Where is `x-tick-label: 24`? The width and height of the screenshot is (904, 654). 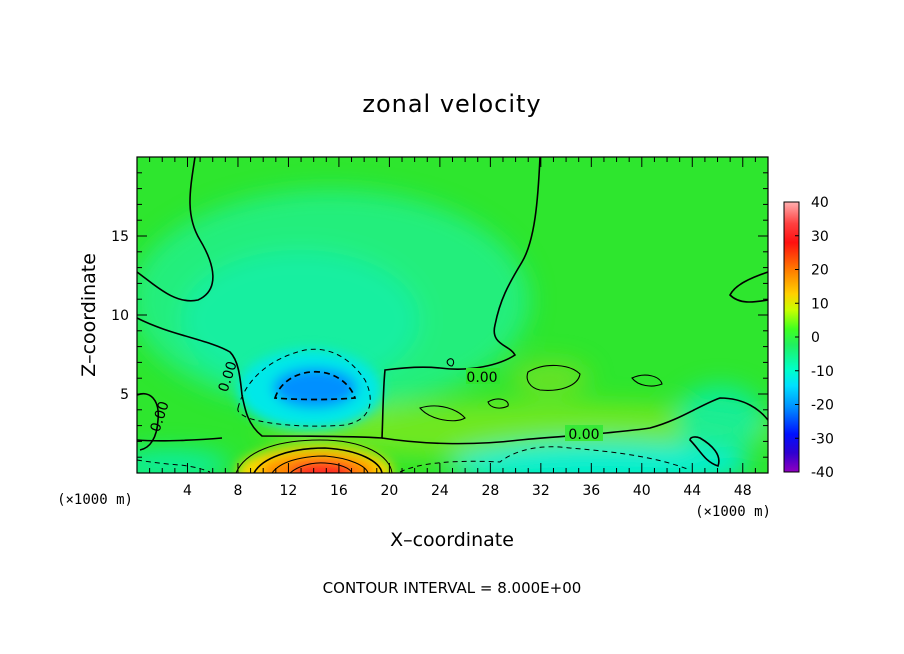
x-tick-label: 24 is located at coordinates (440, 491).